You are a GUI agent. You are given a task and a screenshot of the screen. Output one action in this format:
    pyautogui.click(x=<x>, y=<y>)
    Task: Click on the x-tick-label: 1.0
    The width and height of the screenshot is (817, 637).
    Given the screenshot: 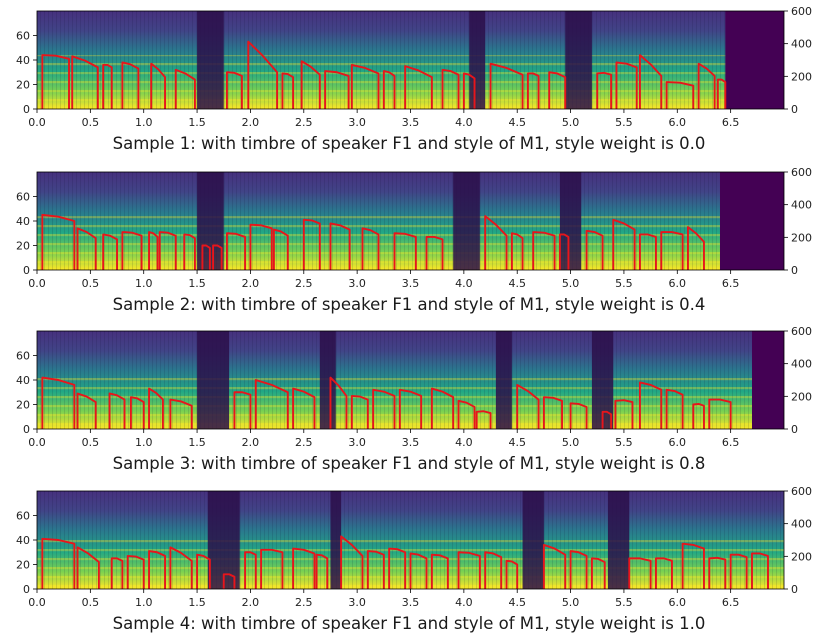 What is the action you would take?
    pyautogui.click(x=144, y=283)
    